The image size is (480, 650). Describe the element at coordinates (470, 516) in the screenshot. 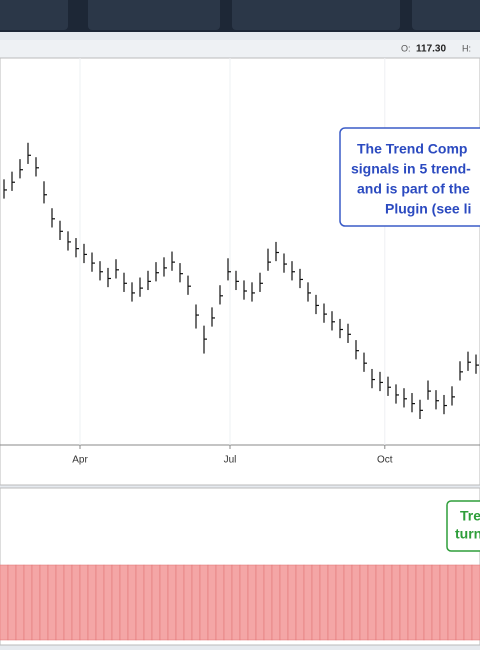

I see `annotation-text: Tre` at that location.